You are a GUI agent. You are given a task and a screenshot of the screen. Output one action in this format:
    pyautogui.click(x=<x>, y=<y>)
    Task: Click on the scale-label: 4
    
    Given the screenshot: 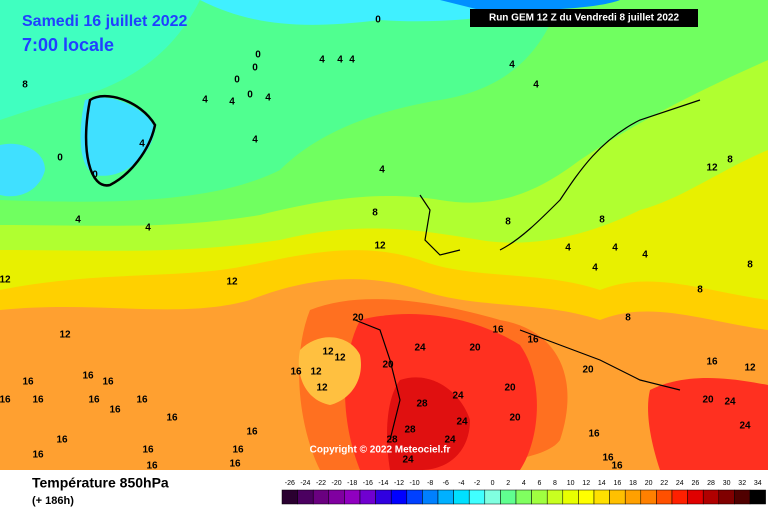 What is the action you would take?
    pyautogui.click(x=524, y=483)
    